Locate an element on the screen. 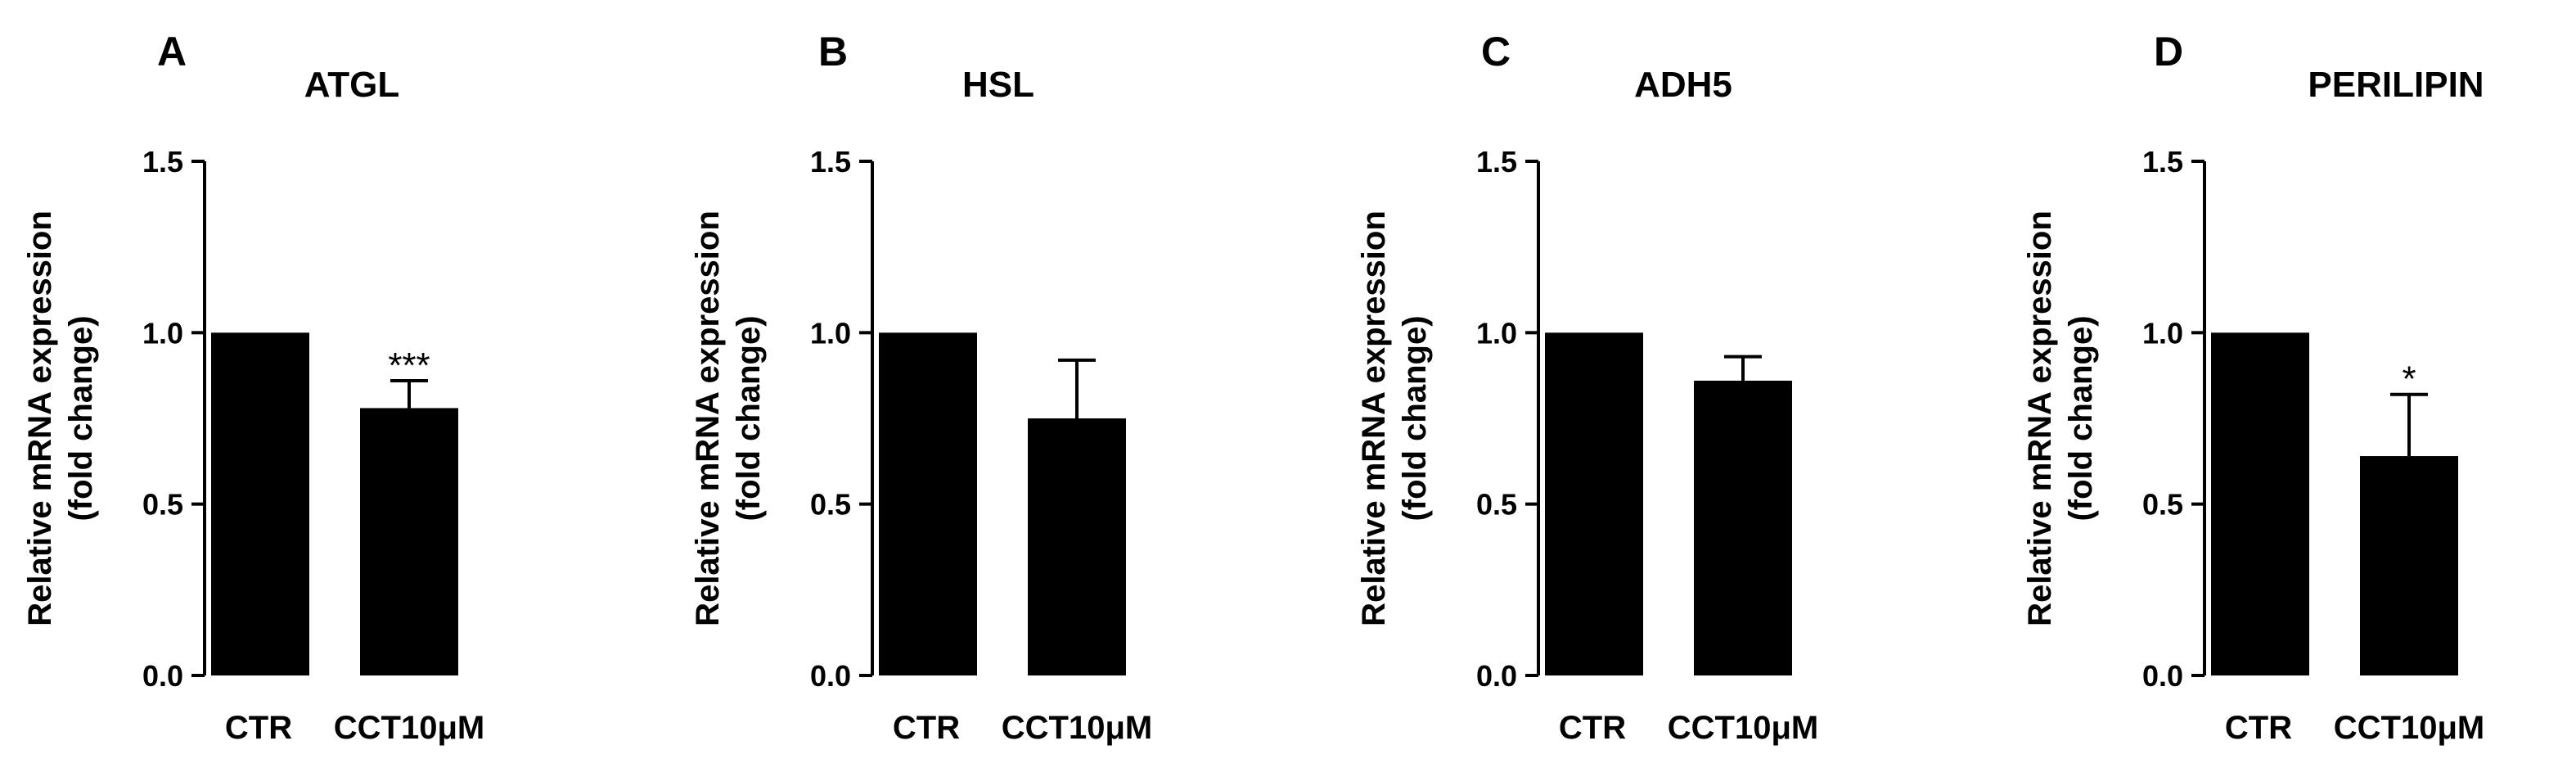  chart-title: HSL is located at coordinates (998, 85).